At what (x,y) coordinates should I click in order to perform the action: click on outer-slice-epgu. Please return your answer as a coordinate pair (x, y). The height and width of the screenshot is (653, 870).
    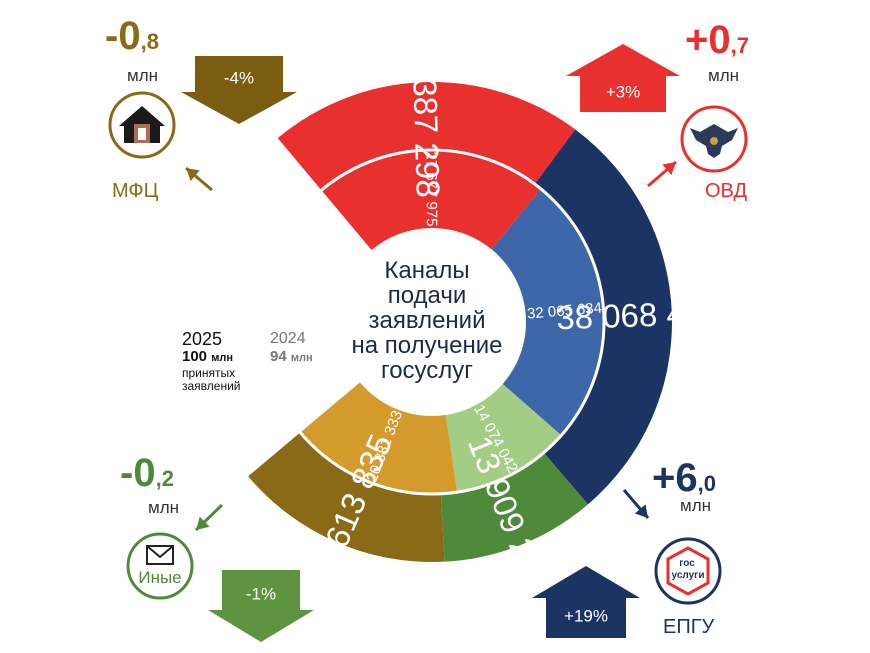
    Looking at the image, I should click on (603, 317).